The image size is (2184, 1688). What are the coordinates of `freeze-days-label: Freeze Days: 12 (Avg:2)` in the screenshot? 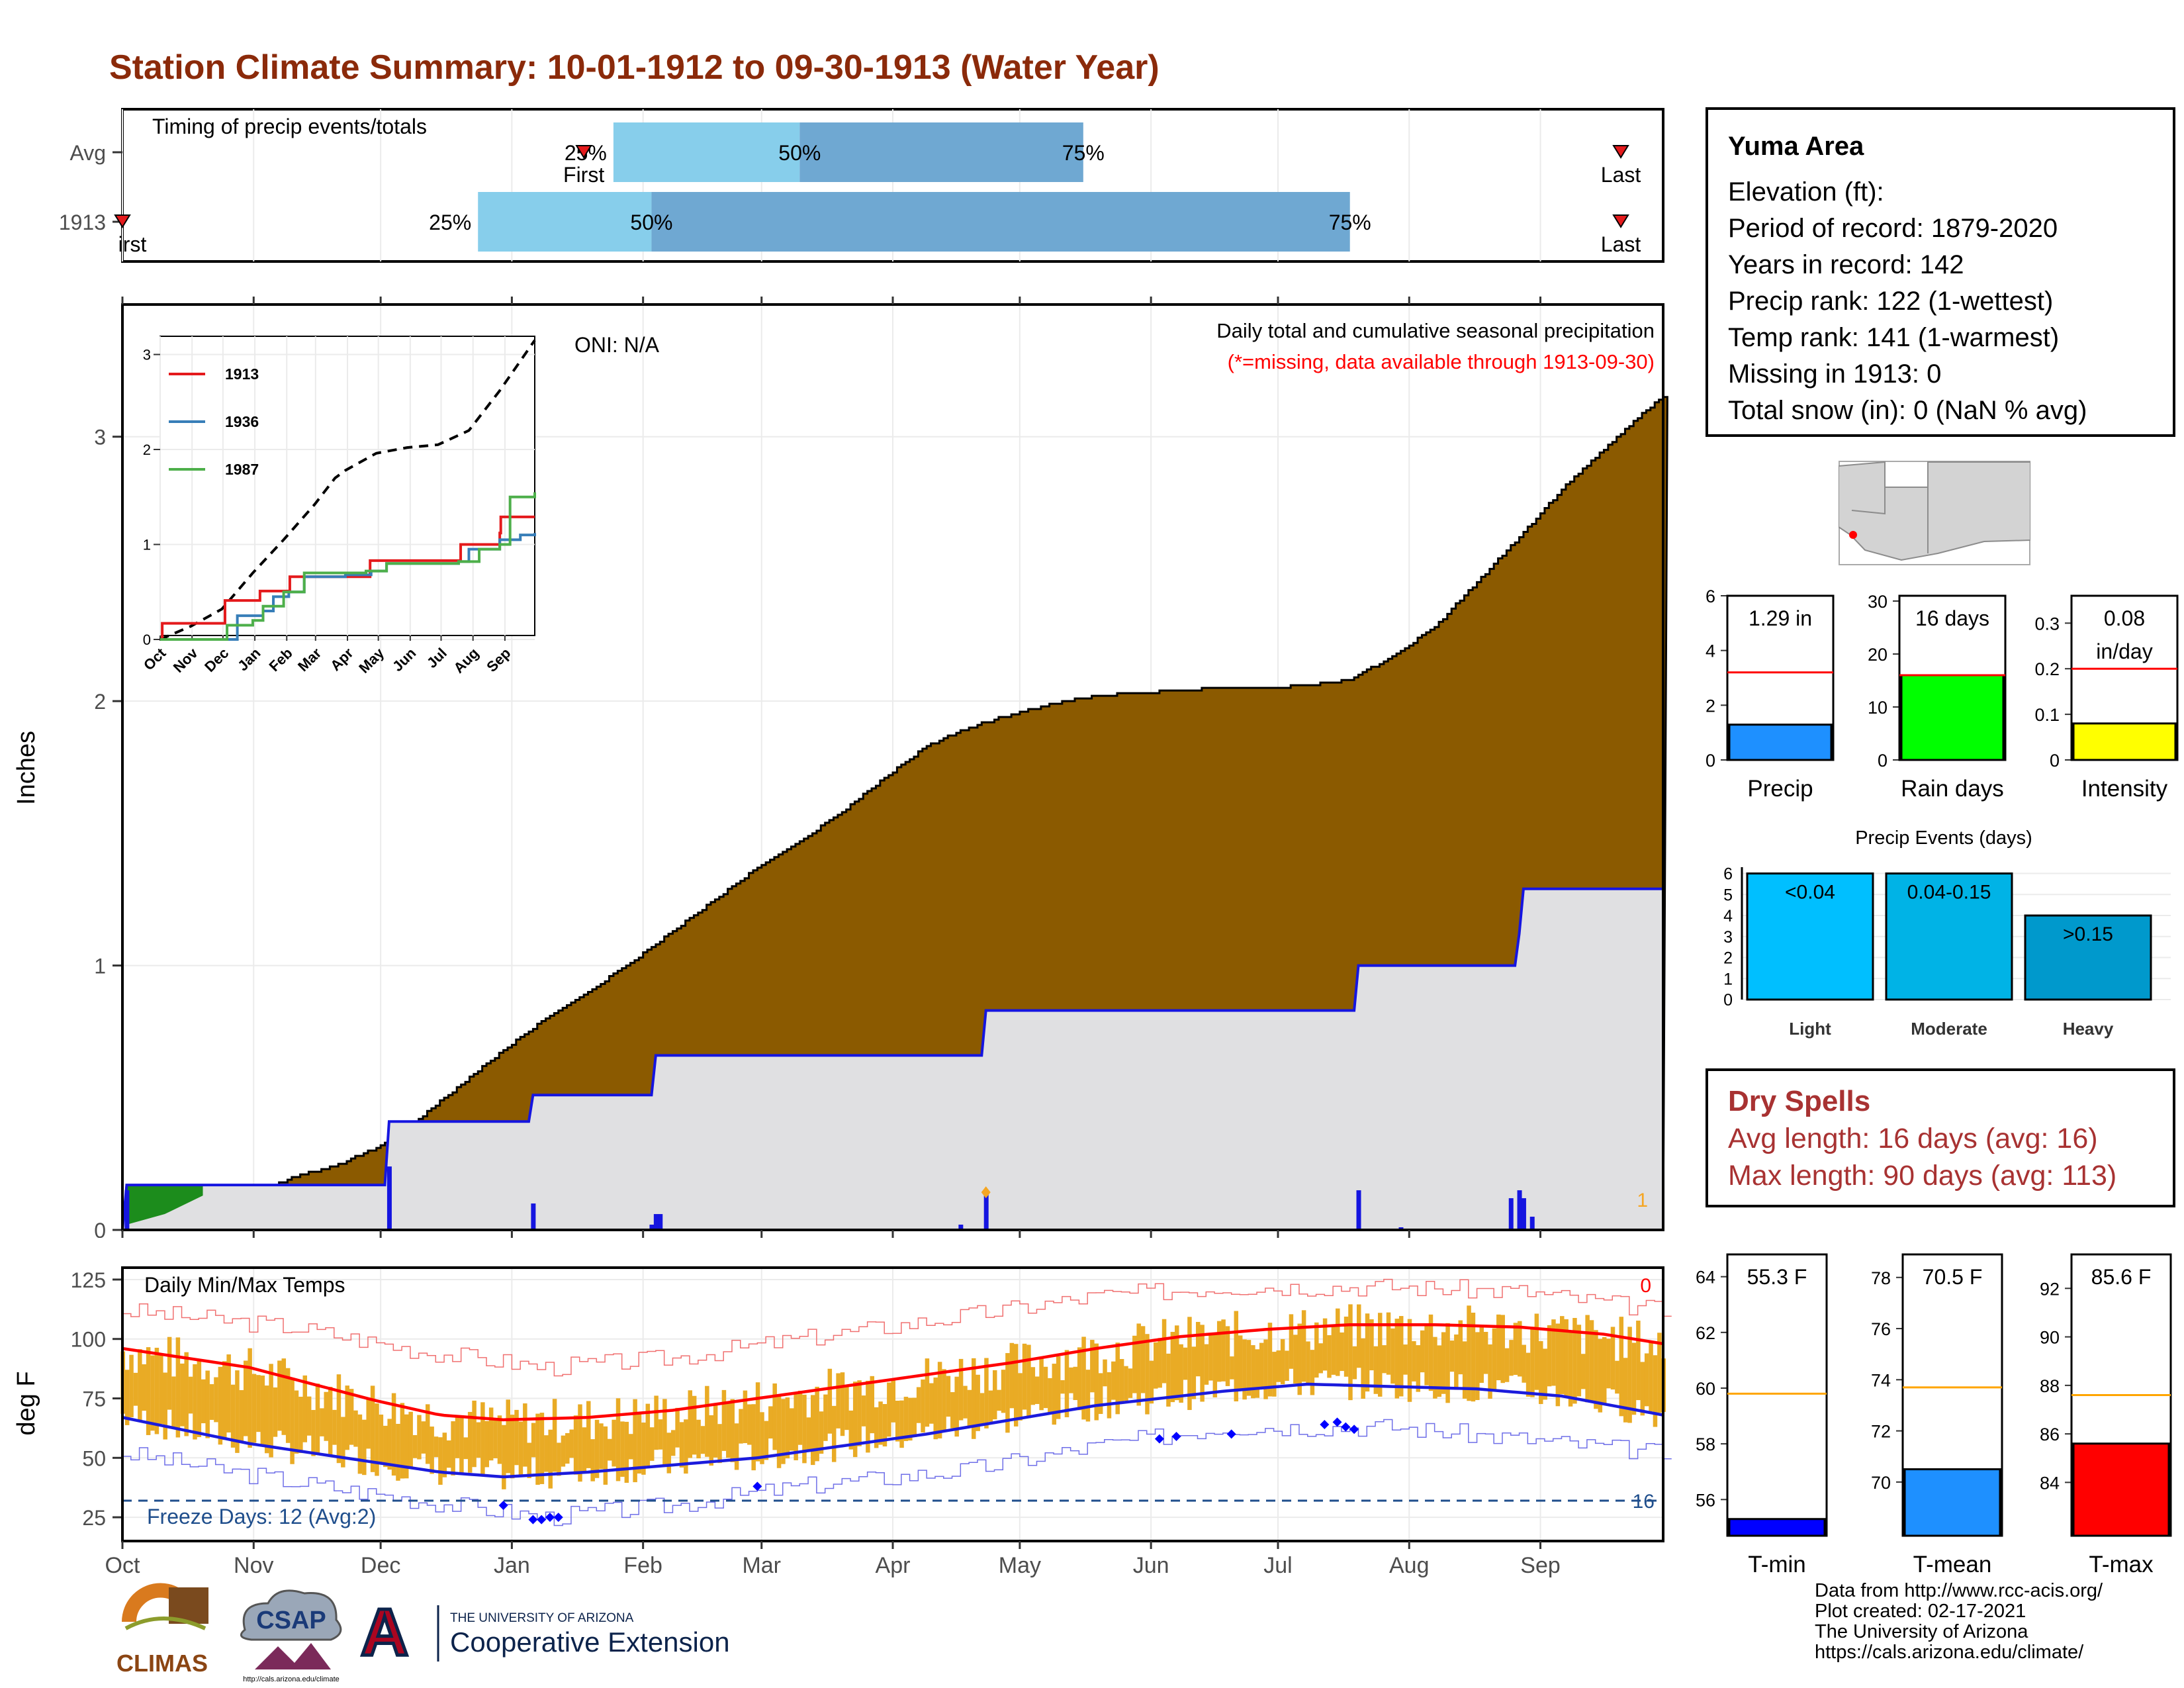 It's located at (261, 1516).